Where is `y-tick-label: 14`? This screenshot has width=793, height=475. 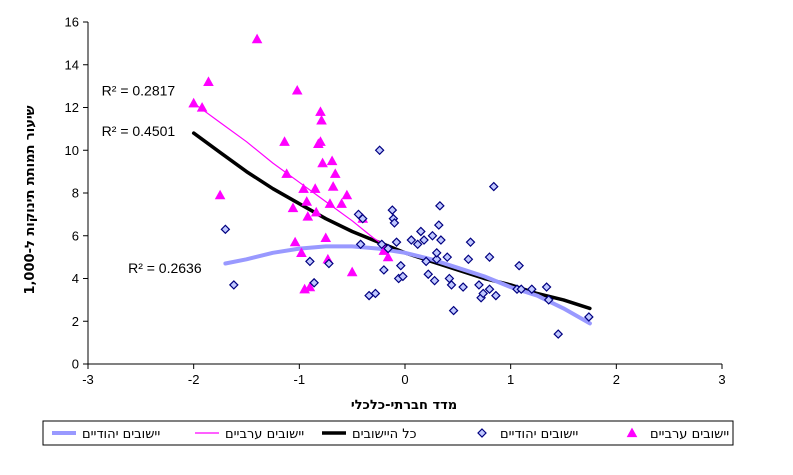 y-tick-label: 14 is located at coordinates (72, 64).